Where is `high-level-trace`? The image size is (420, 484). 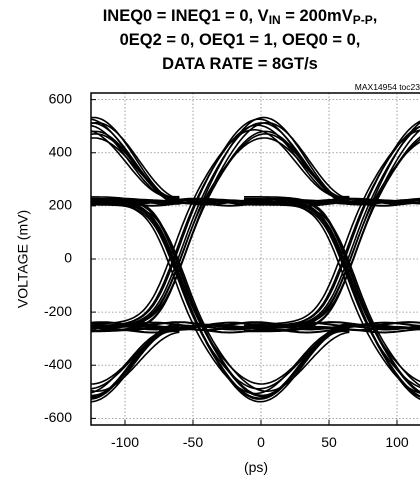 high-level-trace is located at coordinates (255, 200).